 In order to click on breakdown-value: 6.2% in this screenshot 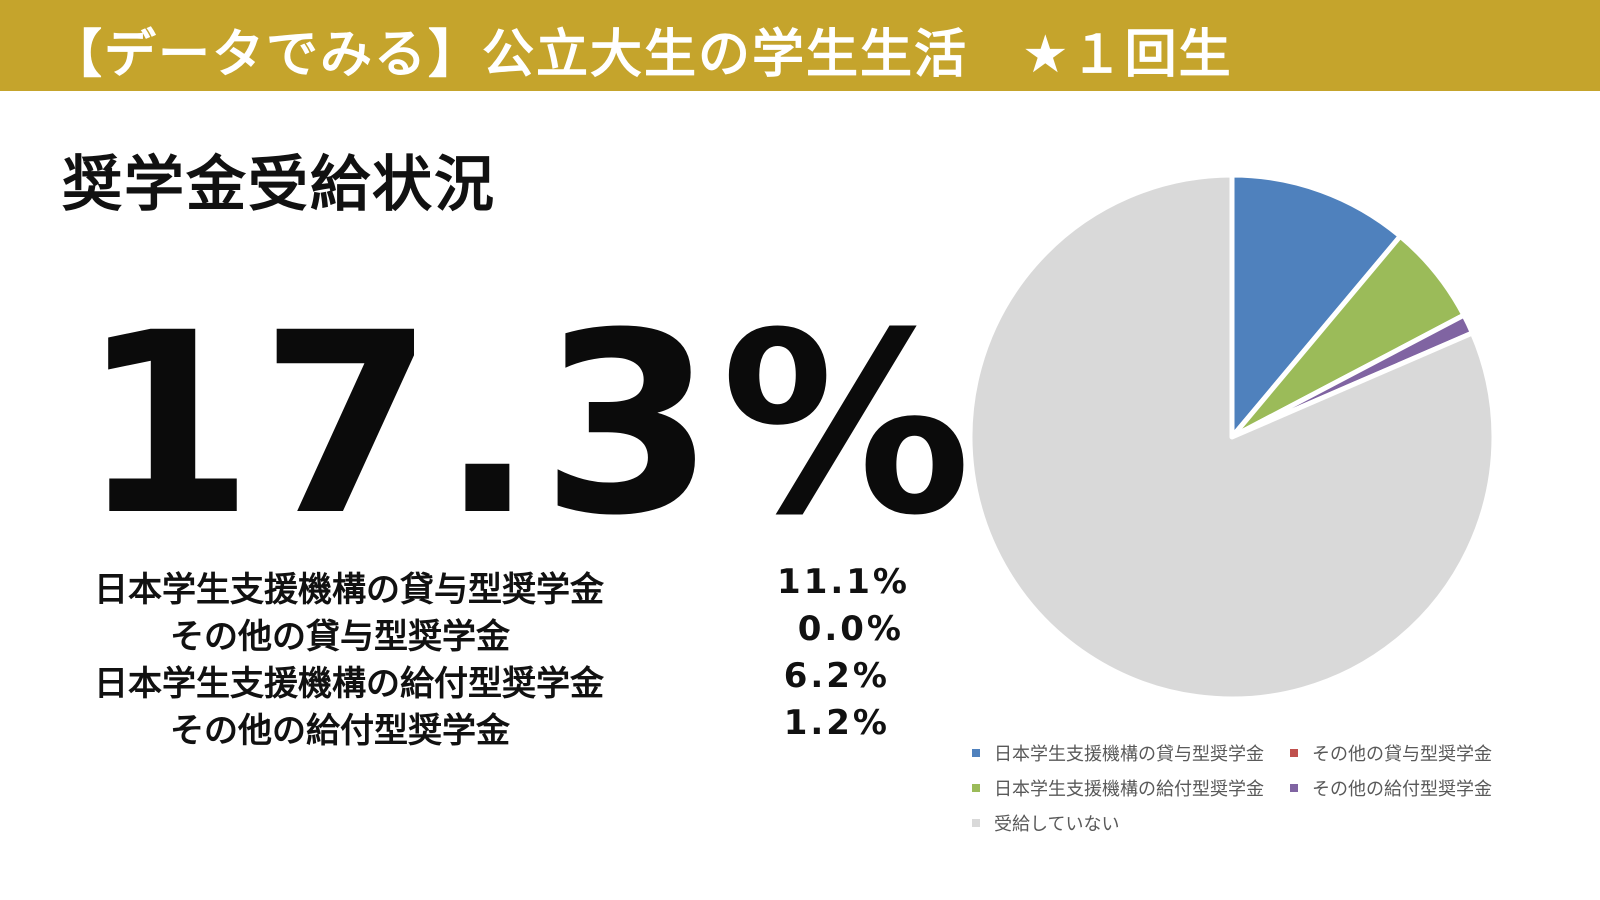, I will do `click(836, 676)`.